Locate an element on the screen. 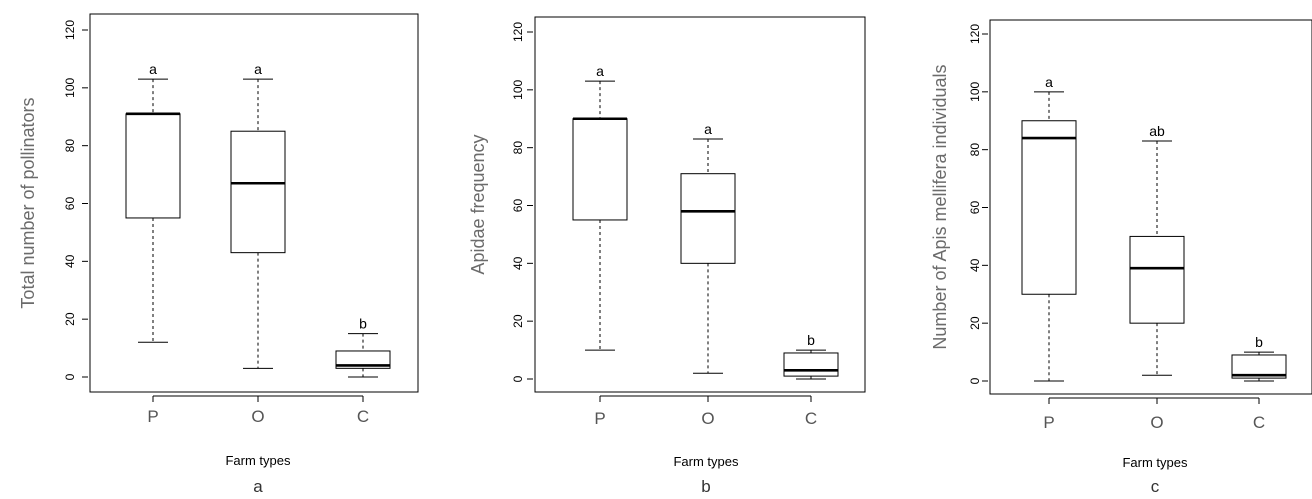  y-axis-title: Number of Apis mellifera individuals is located at coordinates (940, 206).